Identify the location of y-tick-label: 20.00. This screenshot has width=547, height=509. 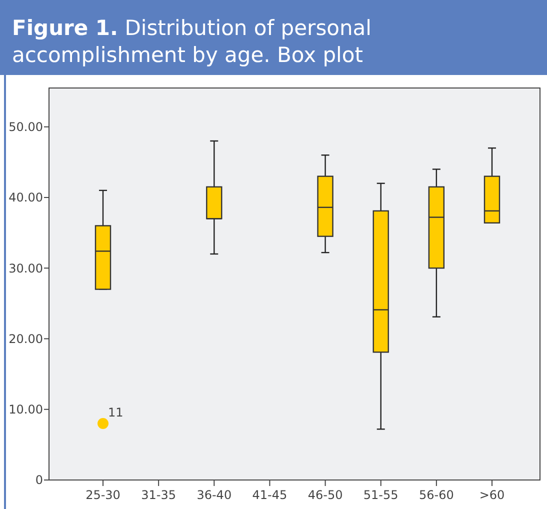
(25, 339).